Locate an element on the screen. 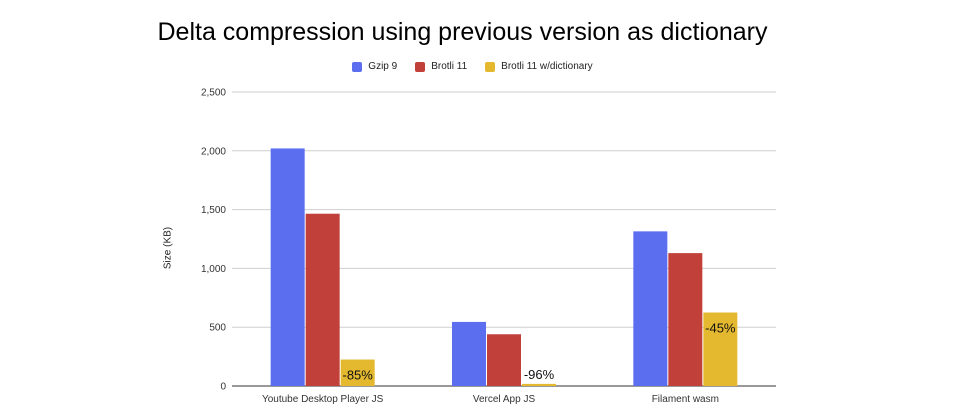  legend-swatch-brotli is located at coordinates (420, 66).